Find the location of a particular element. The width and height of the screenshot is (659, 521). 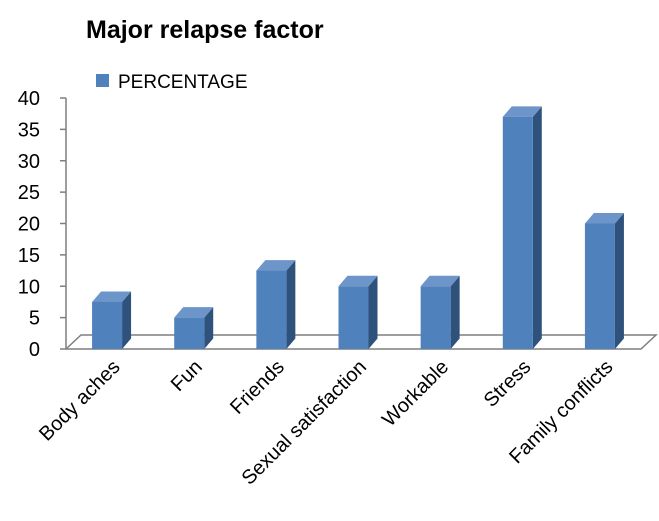

y-tick-label: 40 is located at coordinates (29, 99).